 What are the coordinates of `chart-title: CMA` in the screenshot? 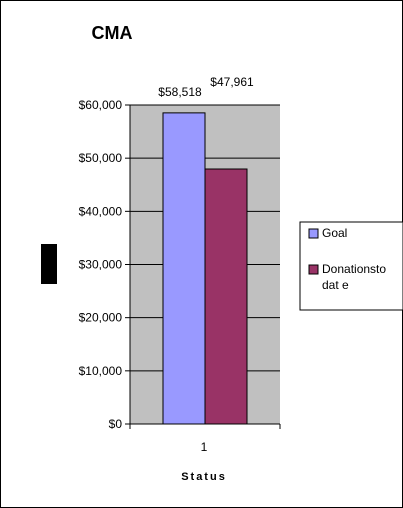 It's located at (112, 33).